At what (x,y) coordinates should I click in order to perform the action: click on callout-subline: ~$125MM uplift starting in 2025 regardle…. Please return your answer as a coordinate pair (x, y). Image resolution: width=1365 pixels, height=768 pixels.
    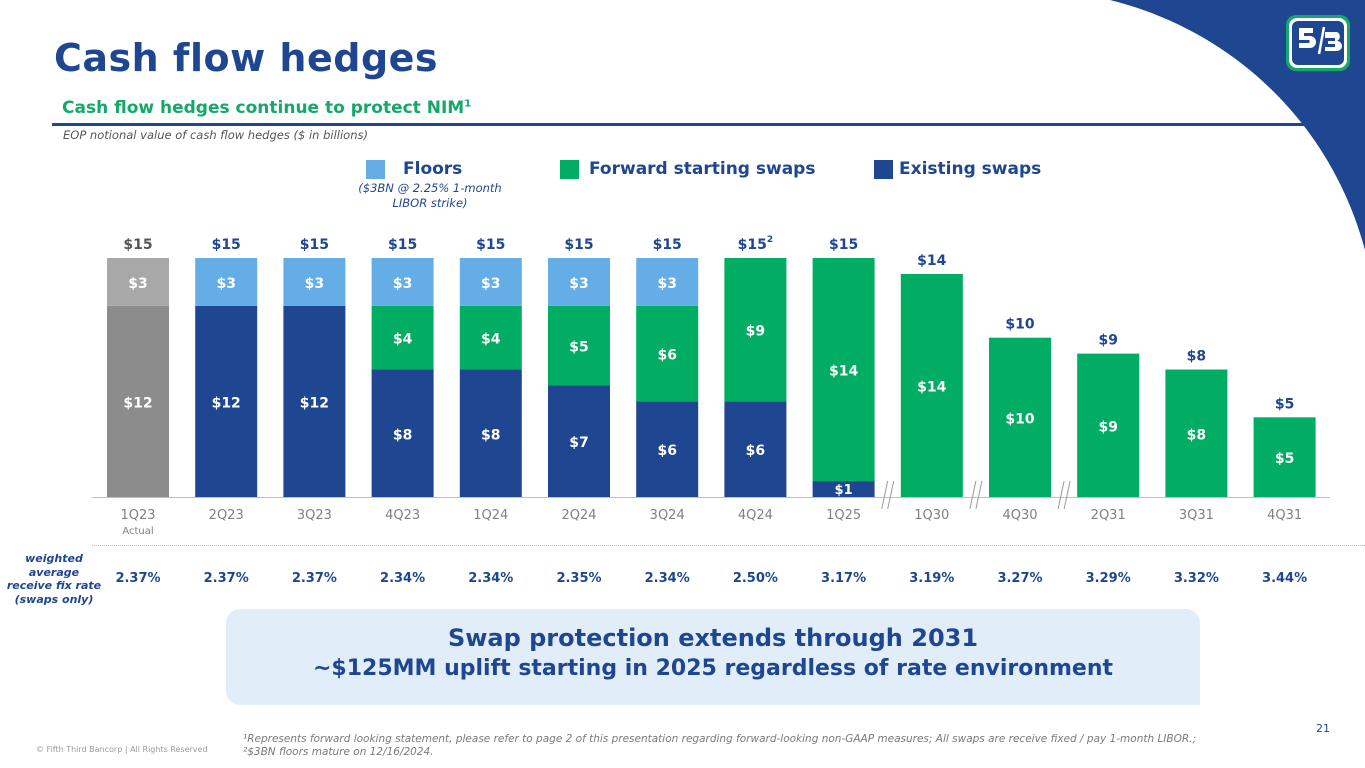
    Looking at the image, I should click on (713, 668).